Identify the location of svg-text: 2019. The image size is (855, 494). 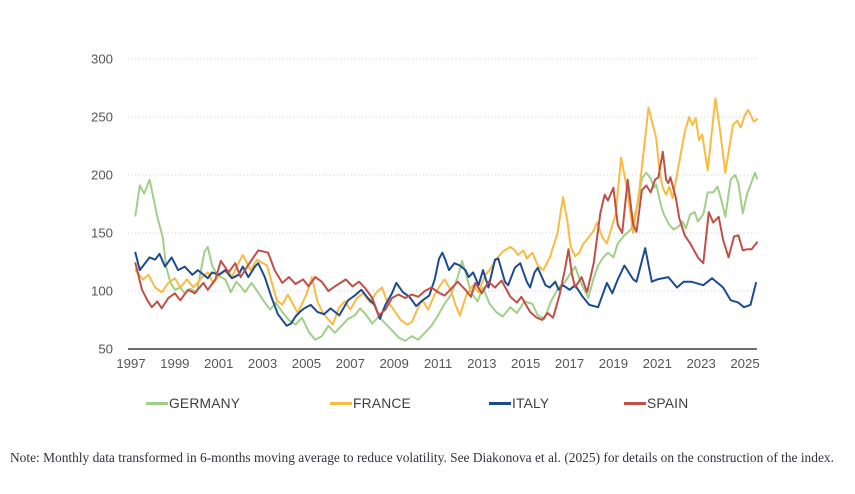
(613, 363).